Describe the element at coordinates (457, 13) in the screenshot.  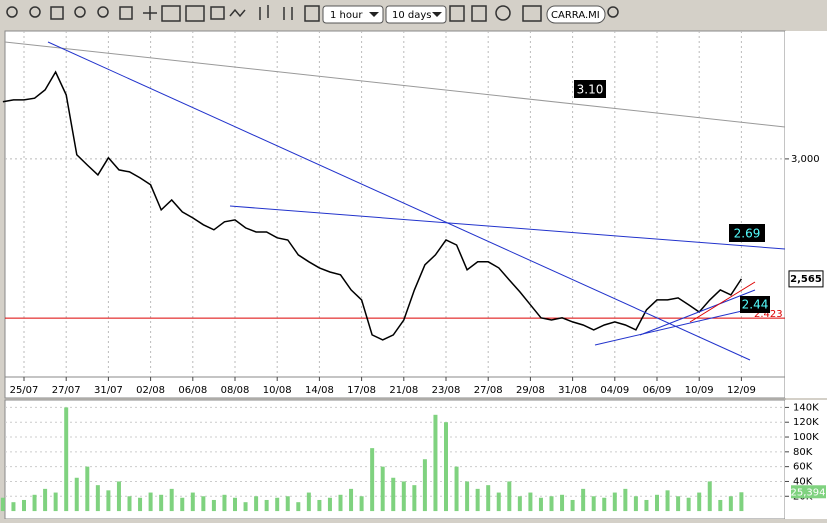
I see `indicator-icon` at that location.